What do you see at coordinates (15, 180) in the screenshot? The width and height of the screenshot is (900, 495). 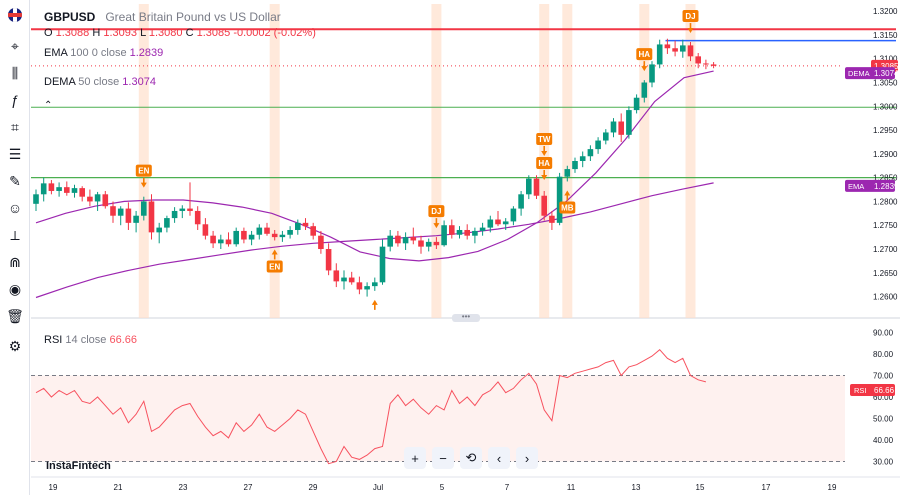 I see `brush-icon: ✎` at bounding box center [15, 180].